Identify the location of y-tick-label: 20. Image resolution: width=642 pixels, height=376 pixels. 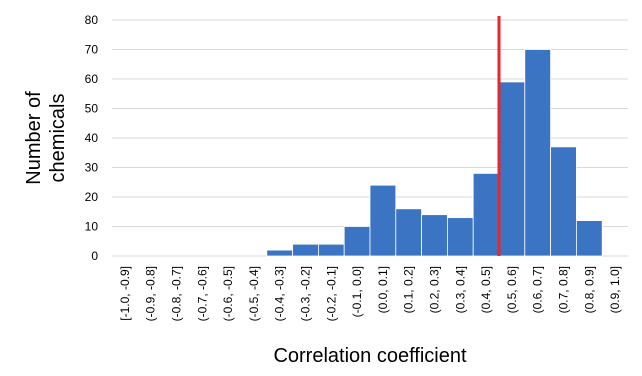
(92, 197).